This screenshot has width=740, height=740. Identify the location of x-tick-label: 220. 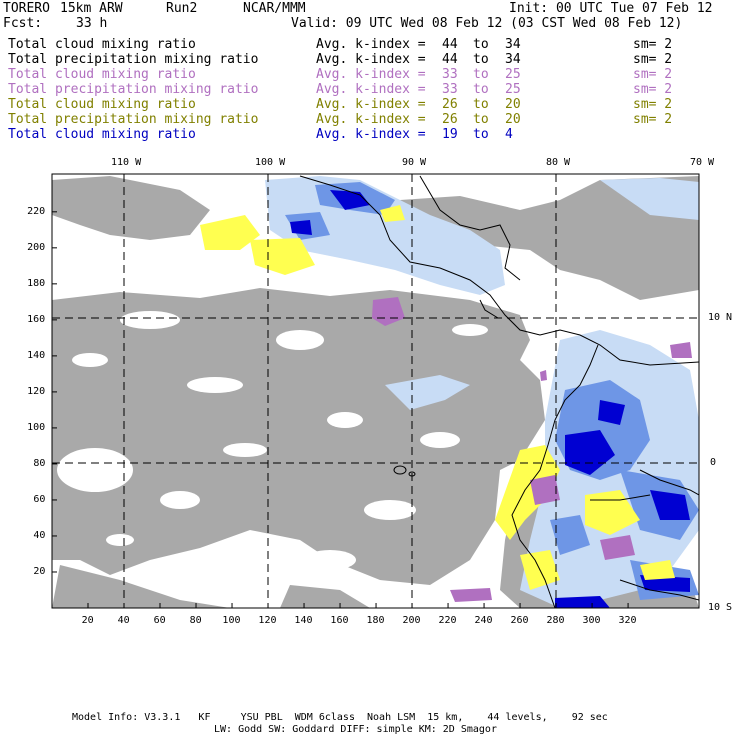
(447, 620).